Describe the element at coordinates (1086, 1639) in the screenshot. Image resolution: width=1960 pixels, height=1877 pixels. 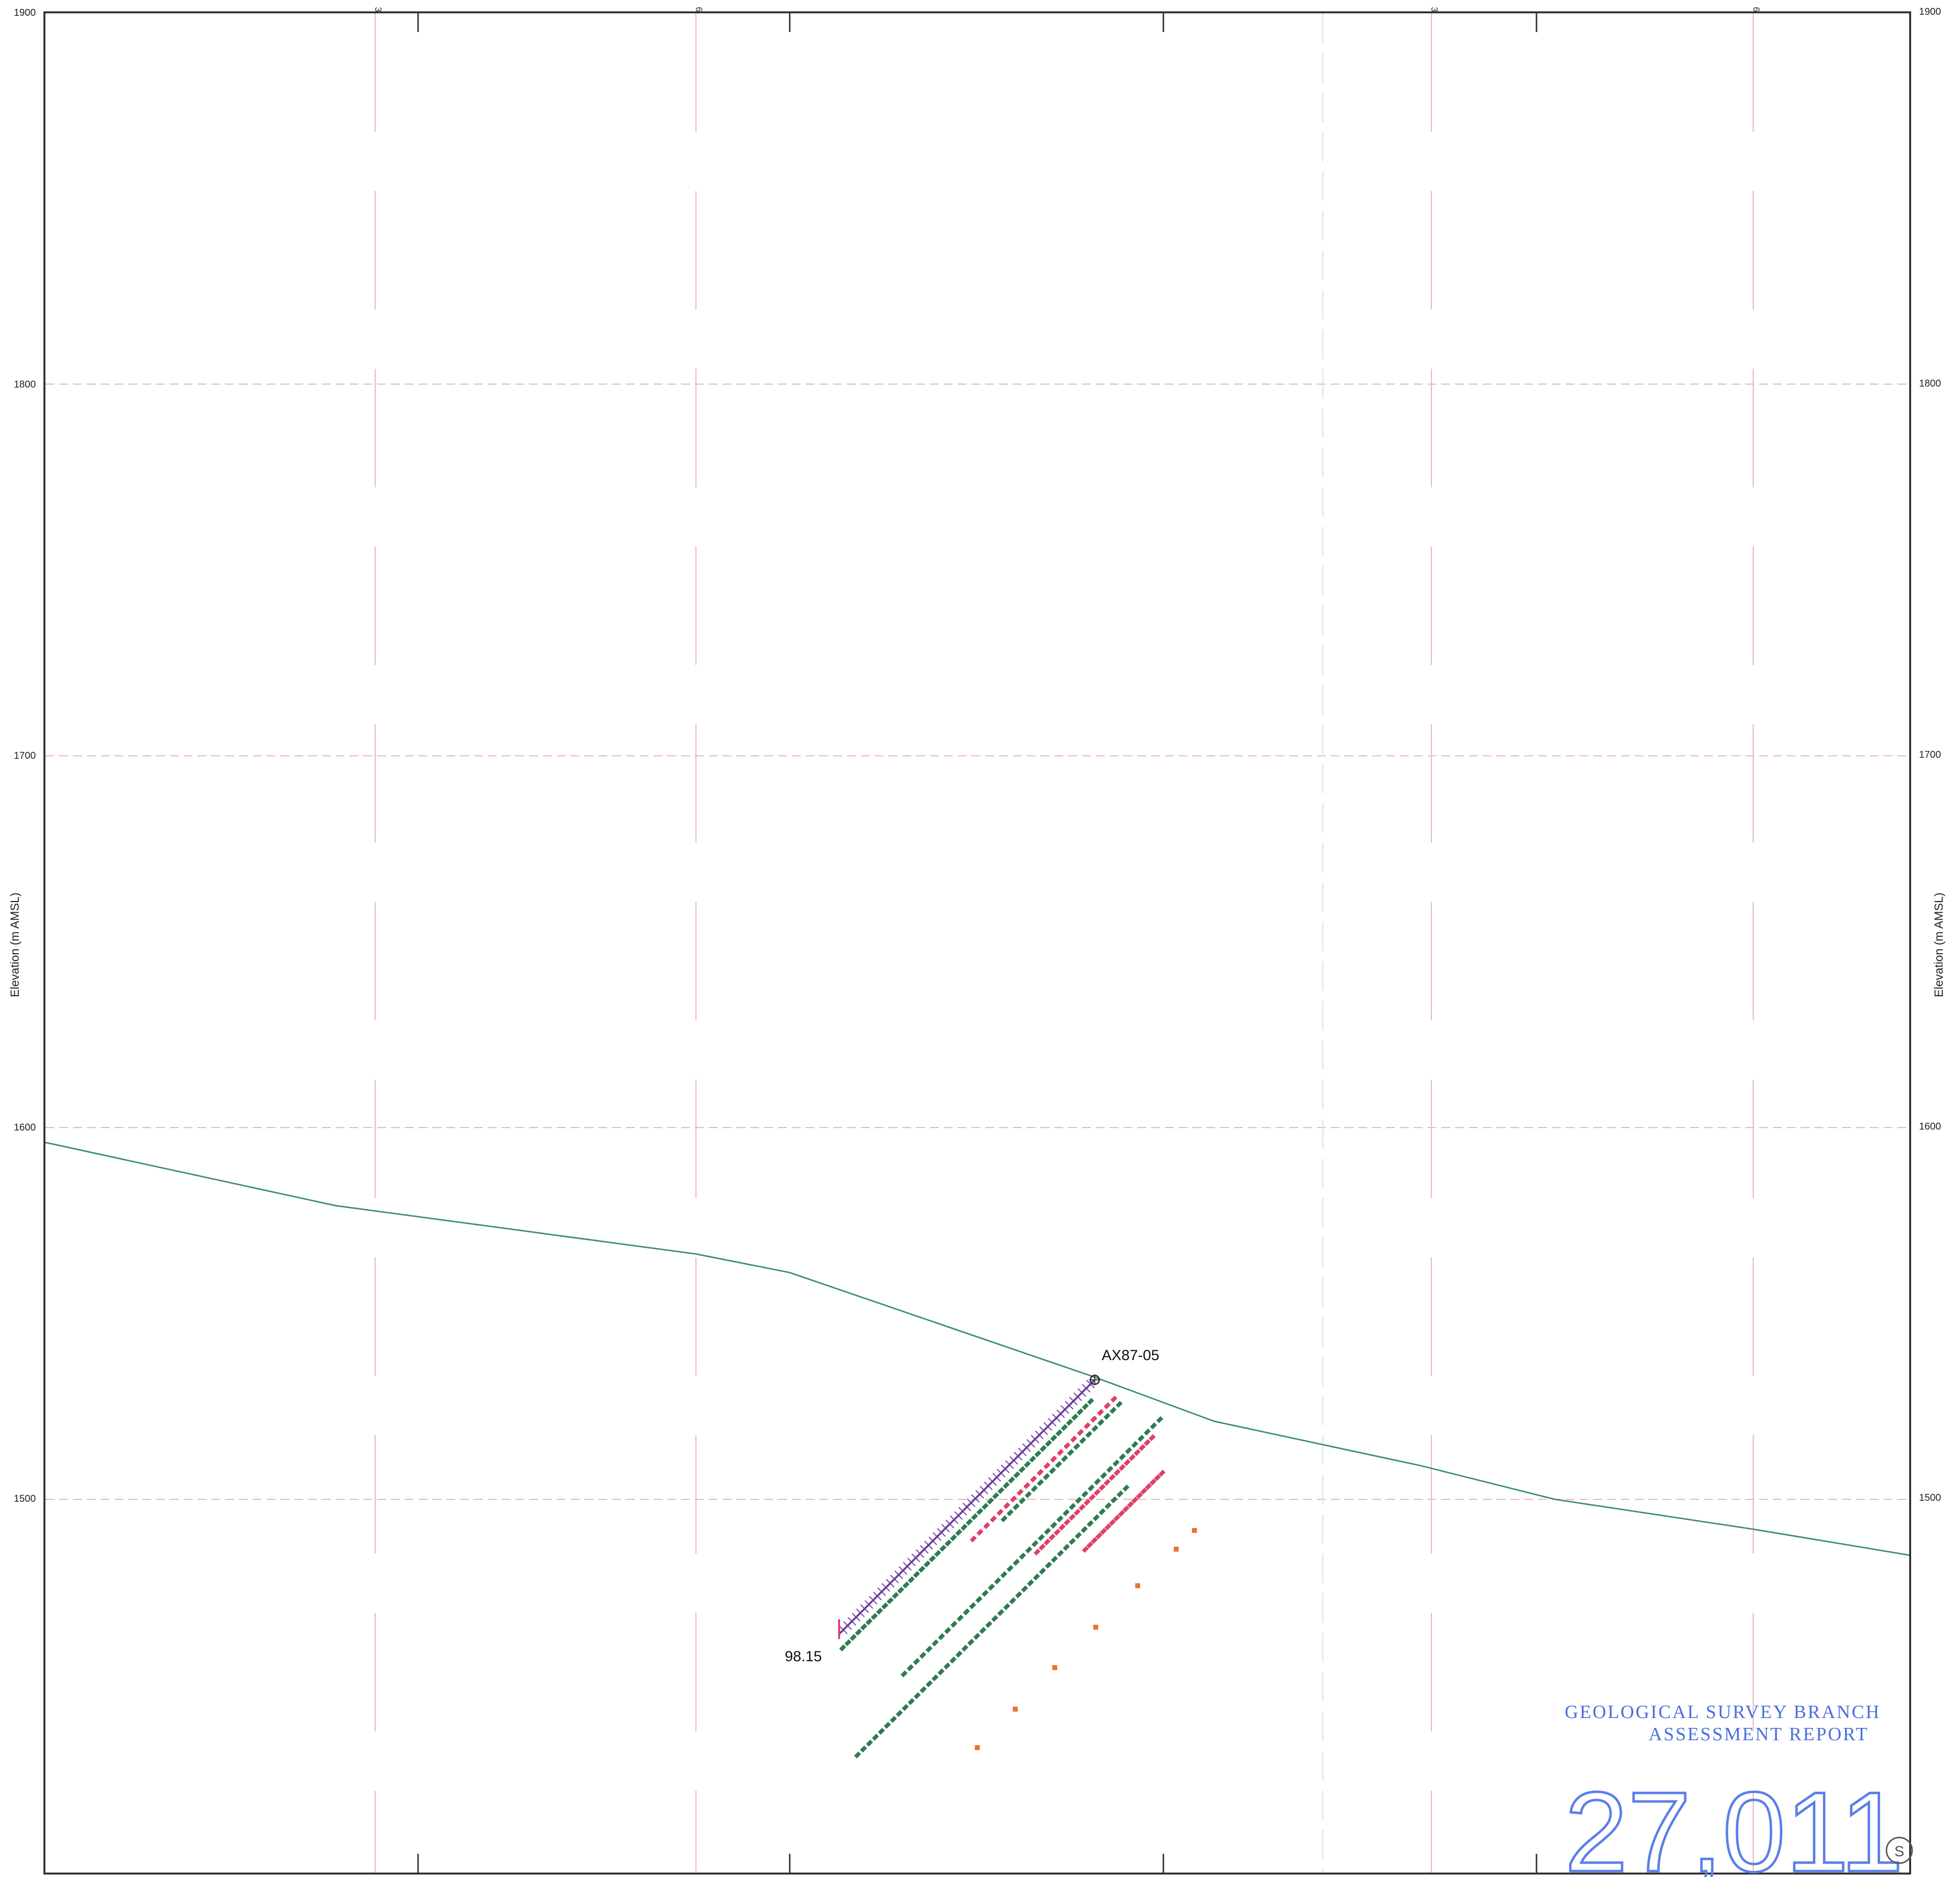
I see `sample-points` at that location.